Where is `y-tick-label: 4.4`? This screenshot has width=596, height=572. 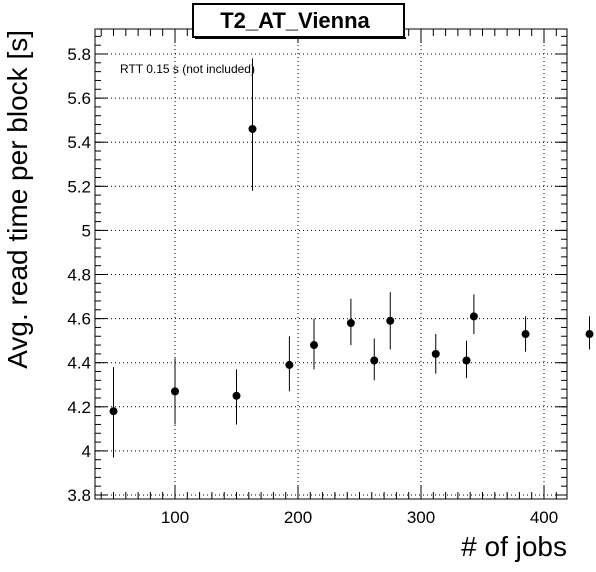
y-tick-label: 4.4 is located at coordinates (79, 363).